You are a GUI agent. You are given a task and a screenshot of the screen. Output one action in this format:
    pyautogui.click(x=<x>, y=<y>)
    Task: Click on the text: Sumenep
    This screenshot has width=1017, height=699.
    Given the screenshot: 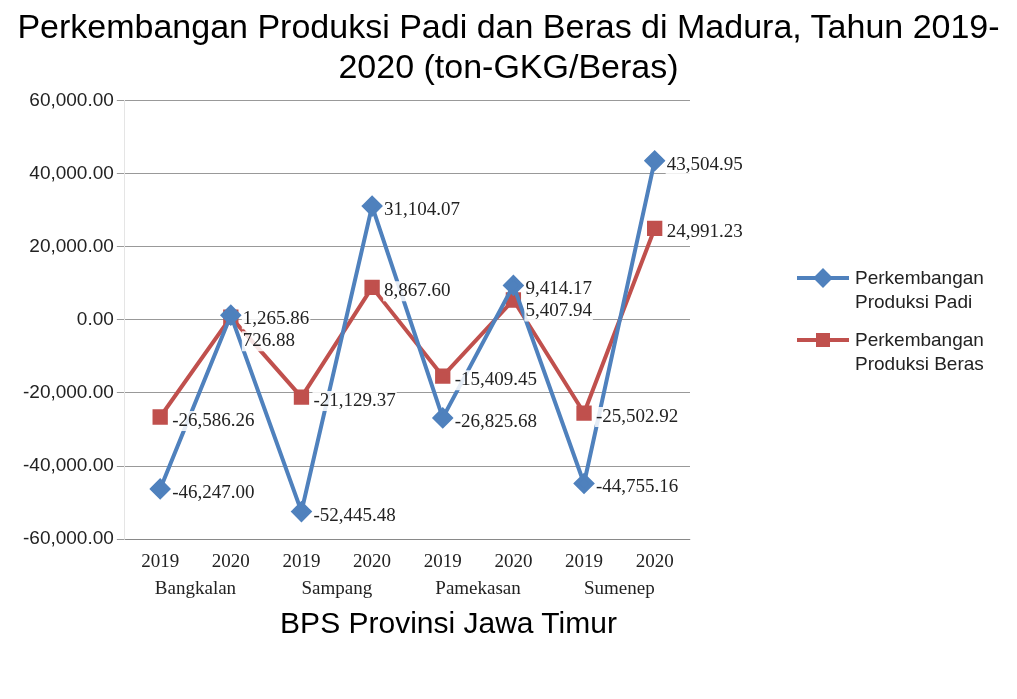 What is the action you would take?
    pyautogui.click(x=619, y=588)
    